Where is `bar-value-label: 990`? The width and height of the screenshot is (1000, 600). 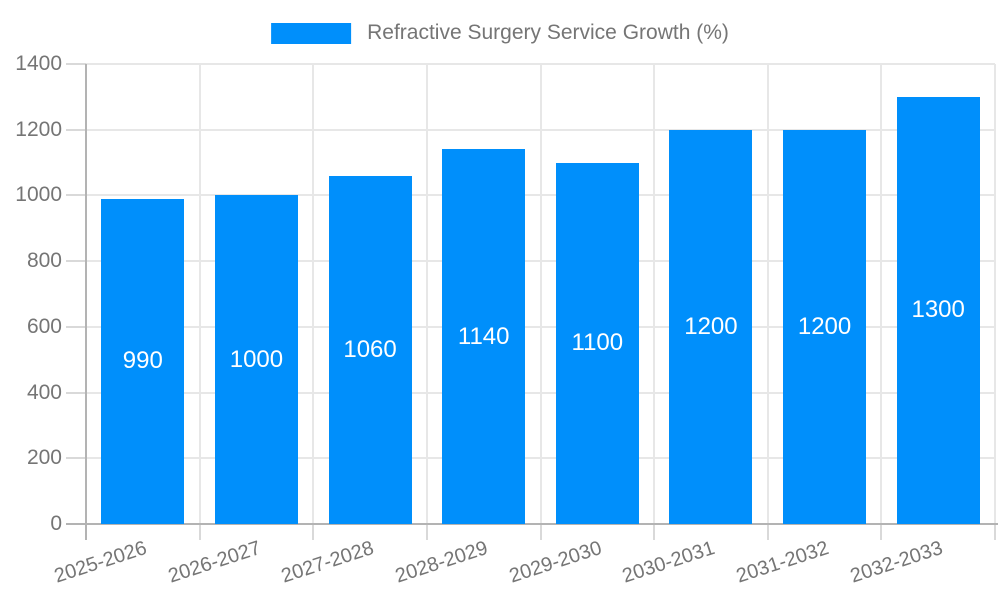 bar-value-label: 990 is located at coordinates (142, 361).